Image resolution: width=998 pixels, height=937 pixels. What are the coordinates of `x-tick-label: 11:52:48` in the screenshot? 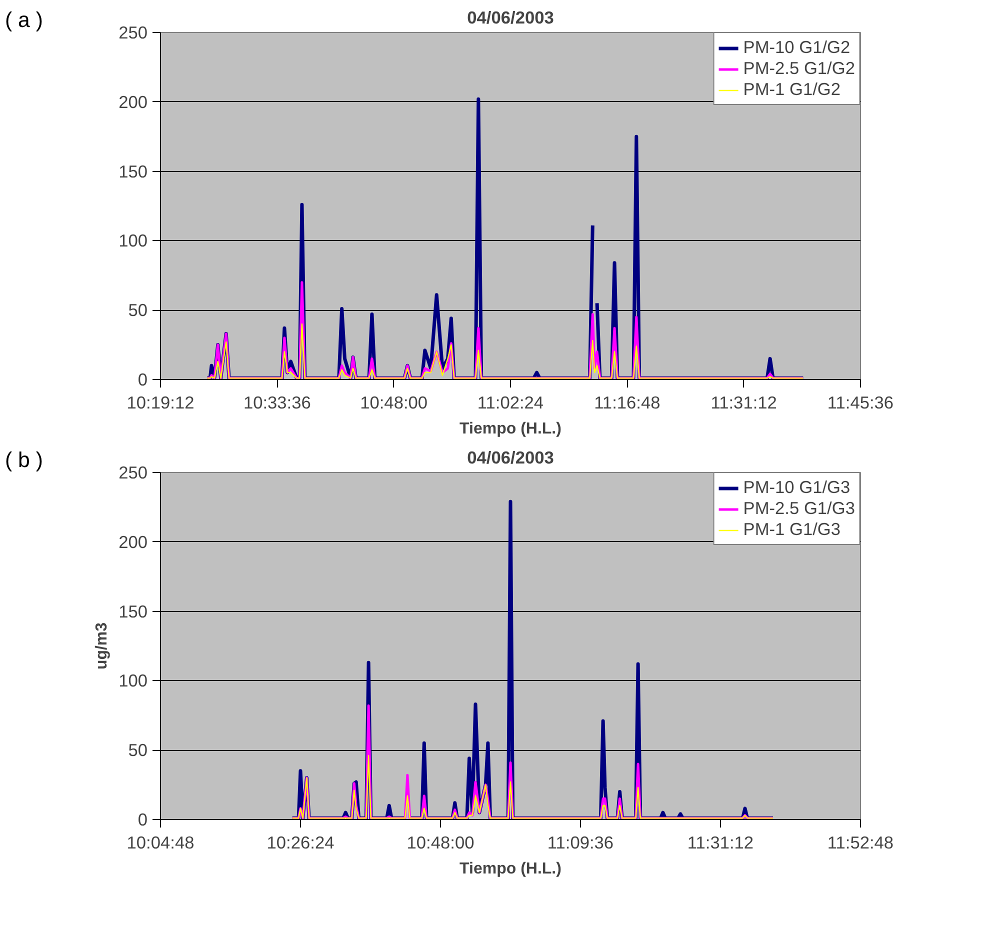 It's located at (860, 842).